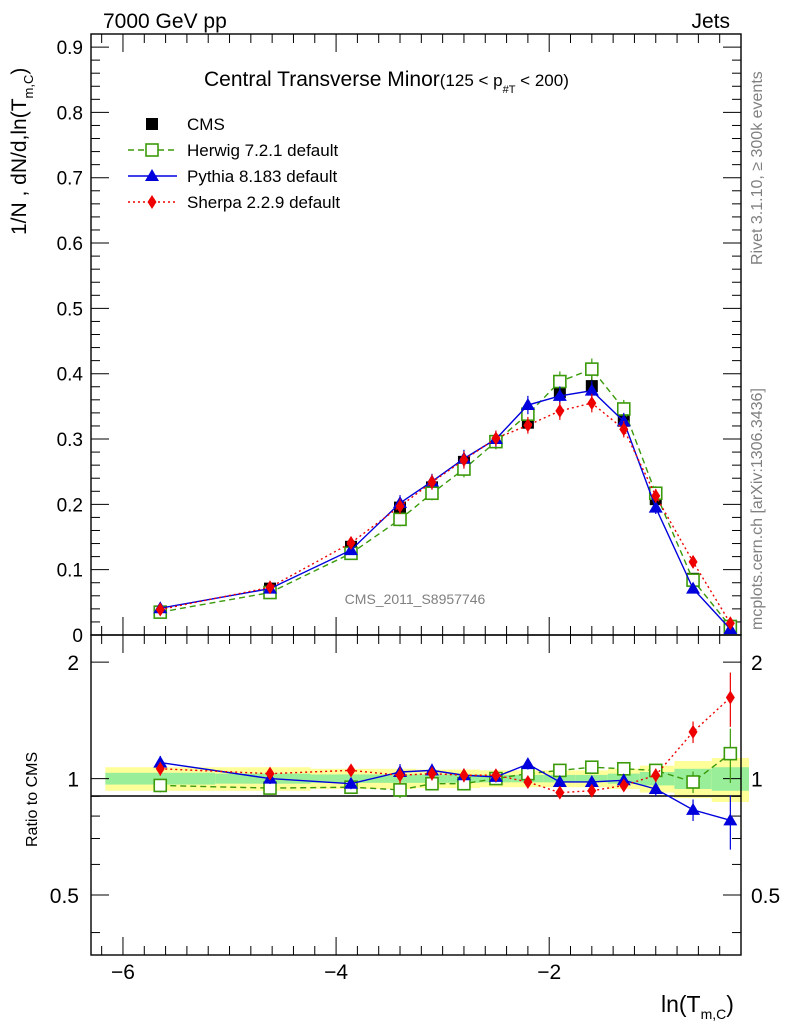  What do you see at coordinates (165, 21) in the screenshot?
I see `energy-label: 7000 GeV pp` at bounding box center [165, 21].